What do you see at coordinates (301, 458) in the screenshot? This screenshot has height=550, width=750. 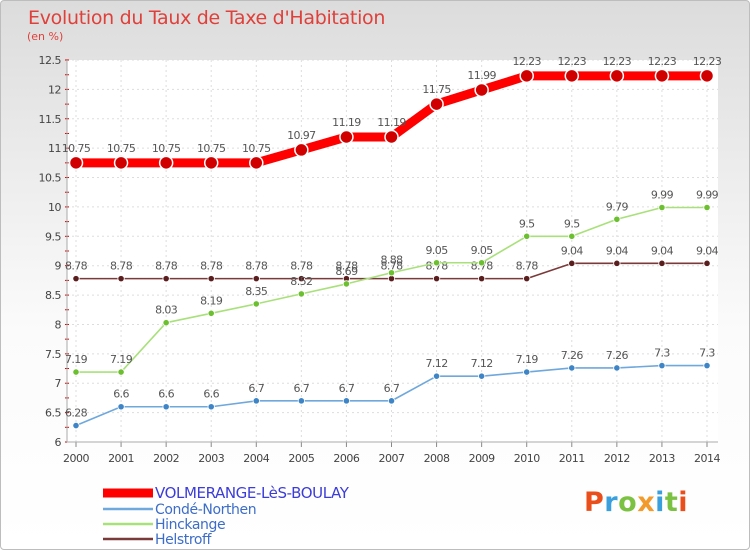 I see `x-tick-label: 2005` at bounding box center [301, 458].